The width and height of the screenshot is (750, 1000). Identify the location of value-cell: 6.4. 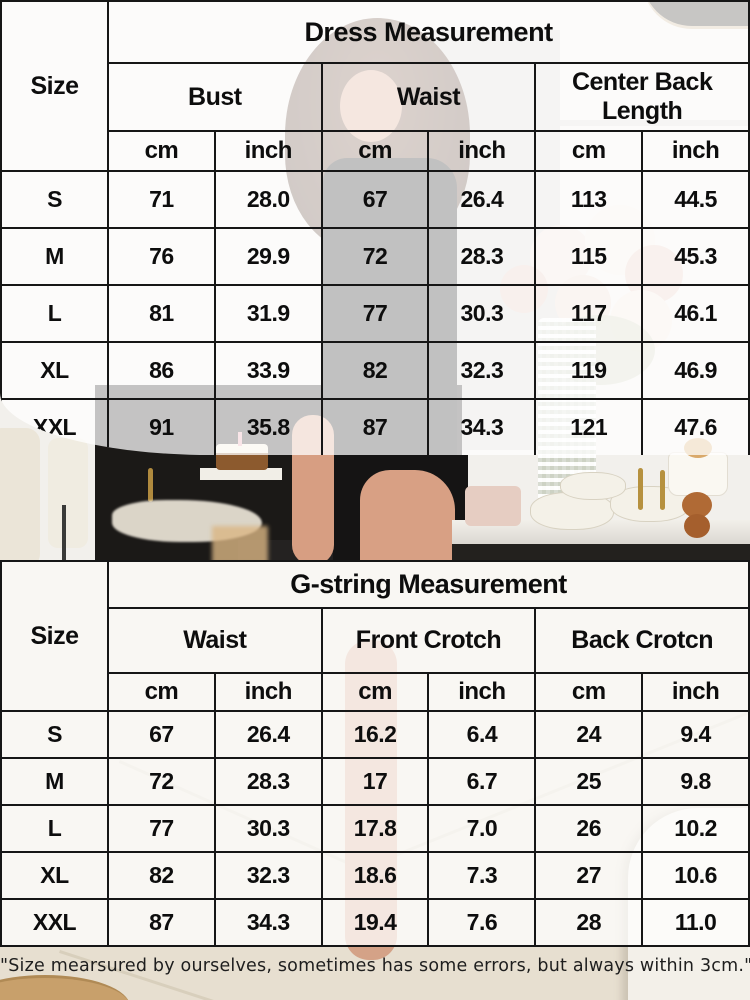
(482, 734).